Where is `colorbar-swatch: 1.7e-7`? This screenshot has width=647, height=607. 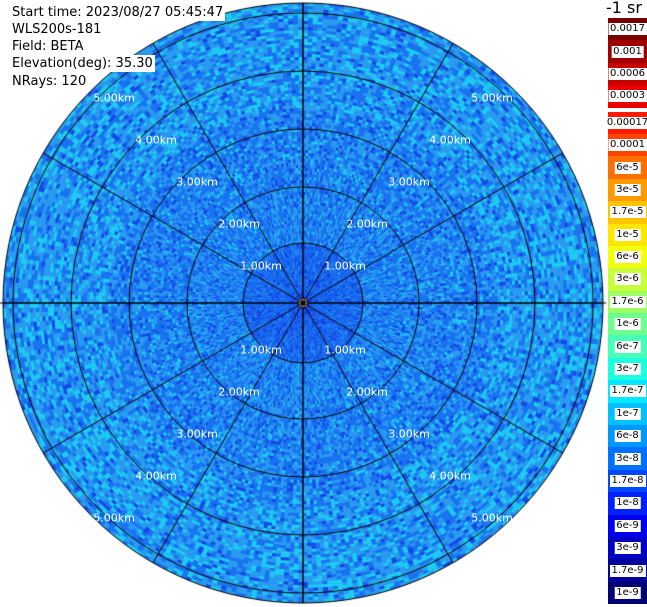 colorbar-swatch: 1.7e-7 is located at coordinates (627, 391).